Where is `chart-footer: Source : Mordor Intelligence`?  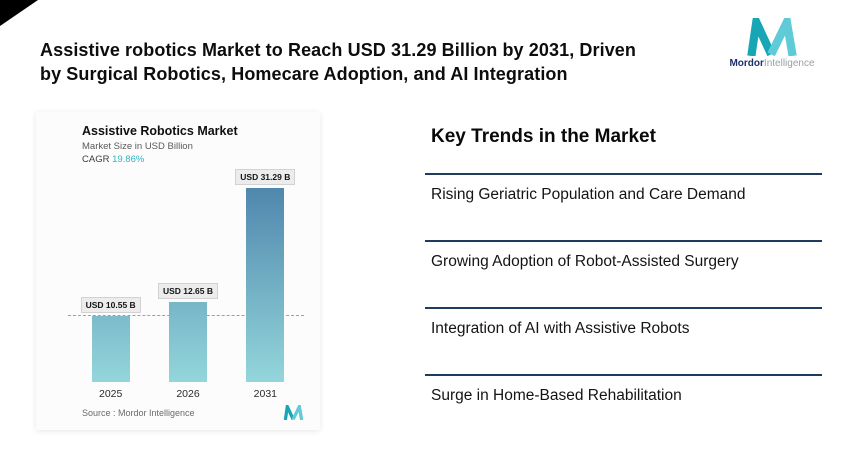
chart-footer: Source : Mordor Intelligence is located at coordinates (194, 412).